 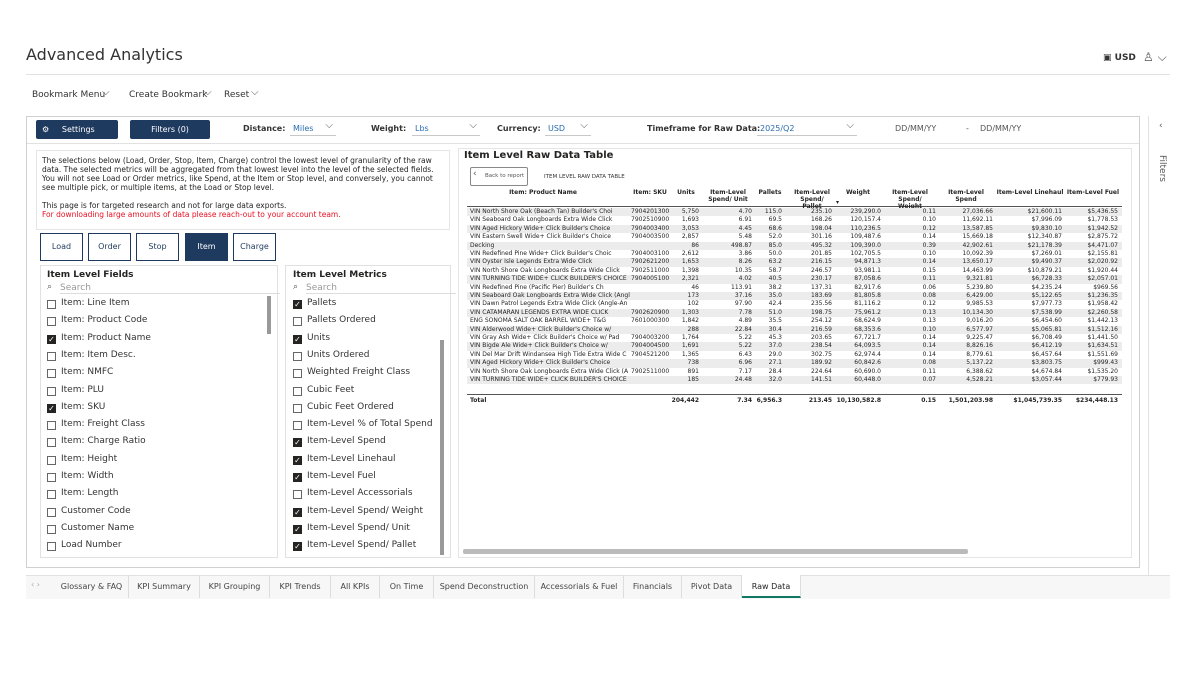 What do you see at coordinates (1001, 128) in the screenshot?
I see `date-to: DD/MM/YY` at bounding box center [1001, 128].